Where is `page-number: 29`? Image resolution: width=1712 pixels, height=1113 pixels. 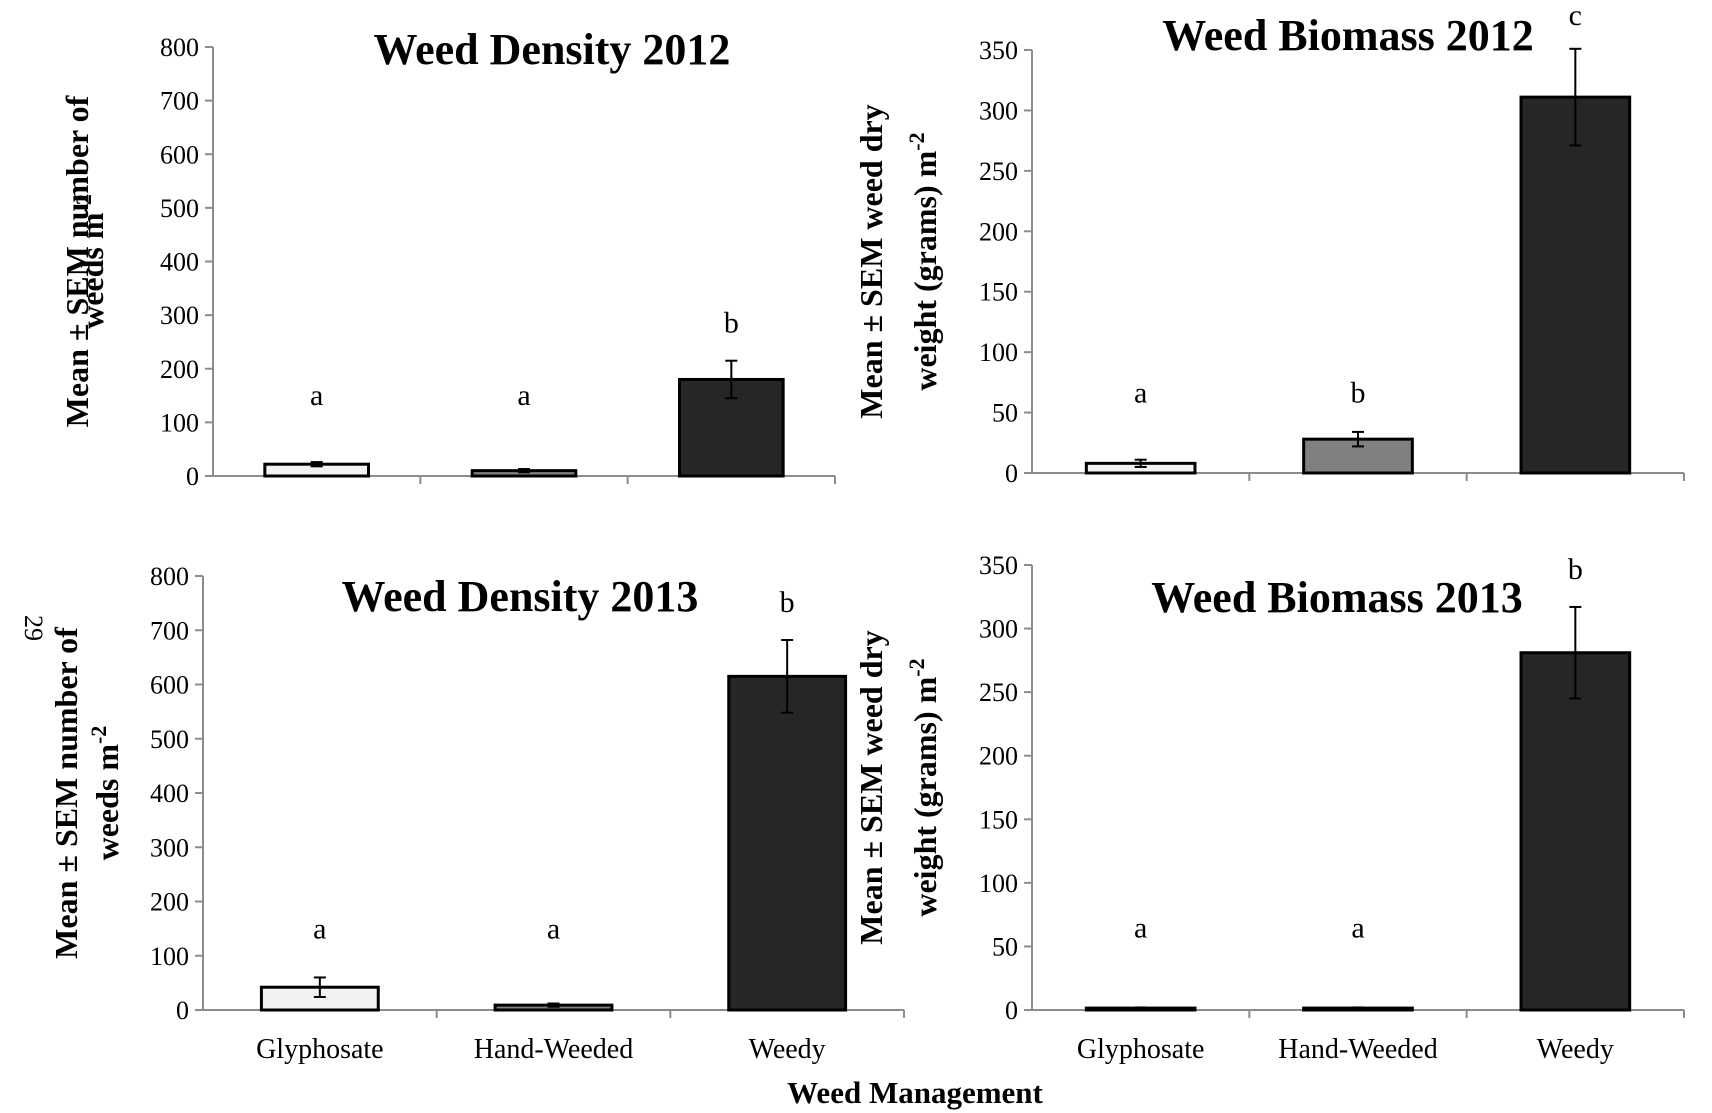 page-number: 29 is located at coordinates (33, 628).